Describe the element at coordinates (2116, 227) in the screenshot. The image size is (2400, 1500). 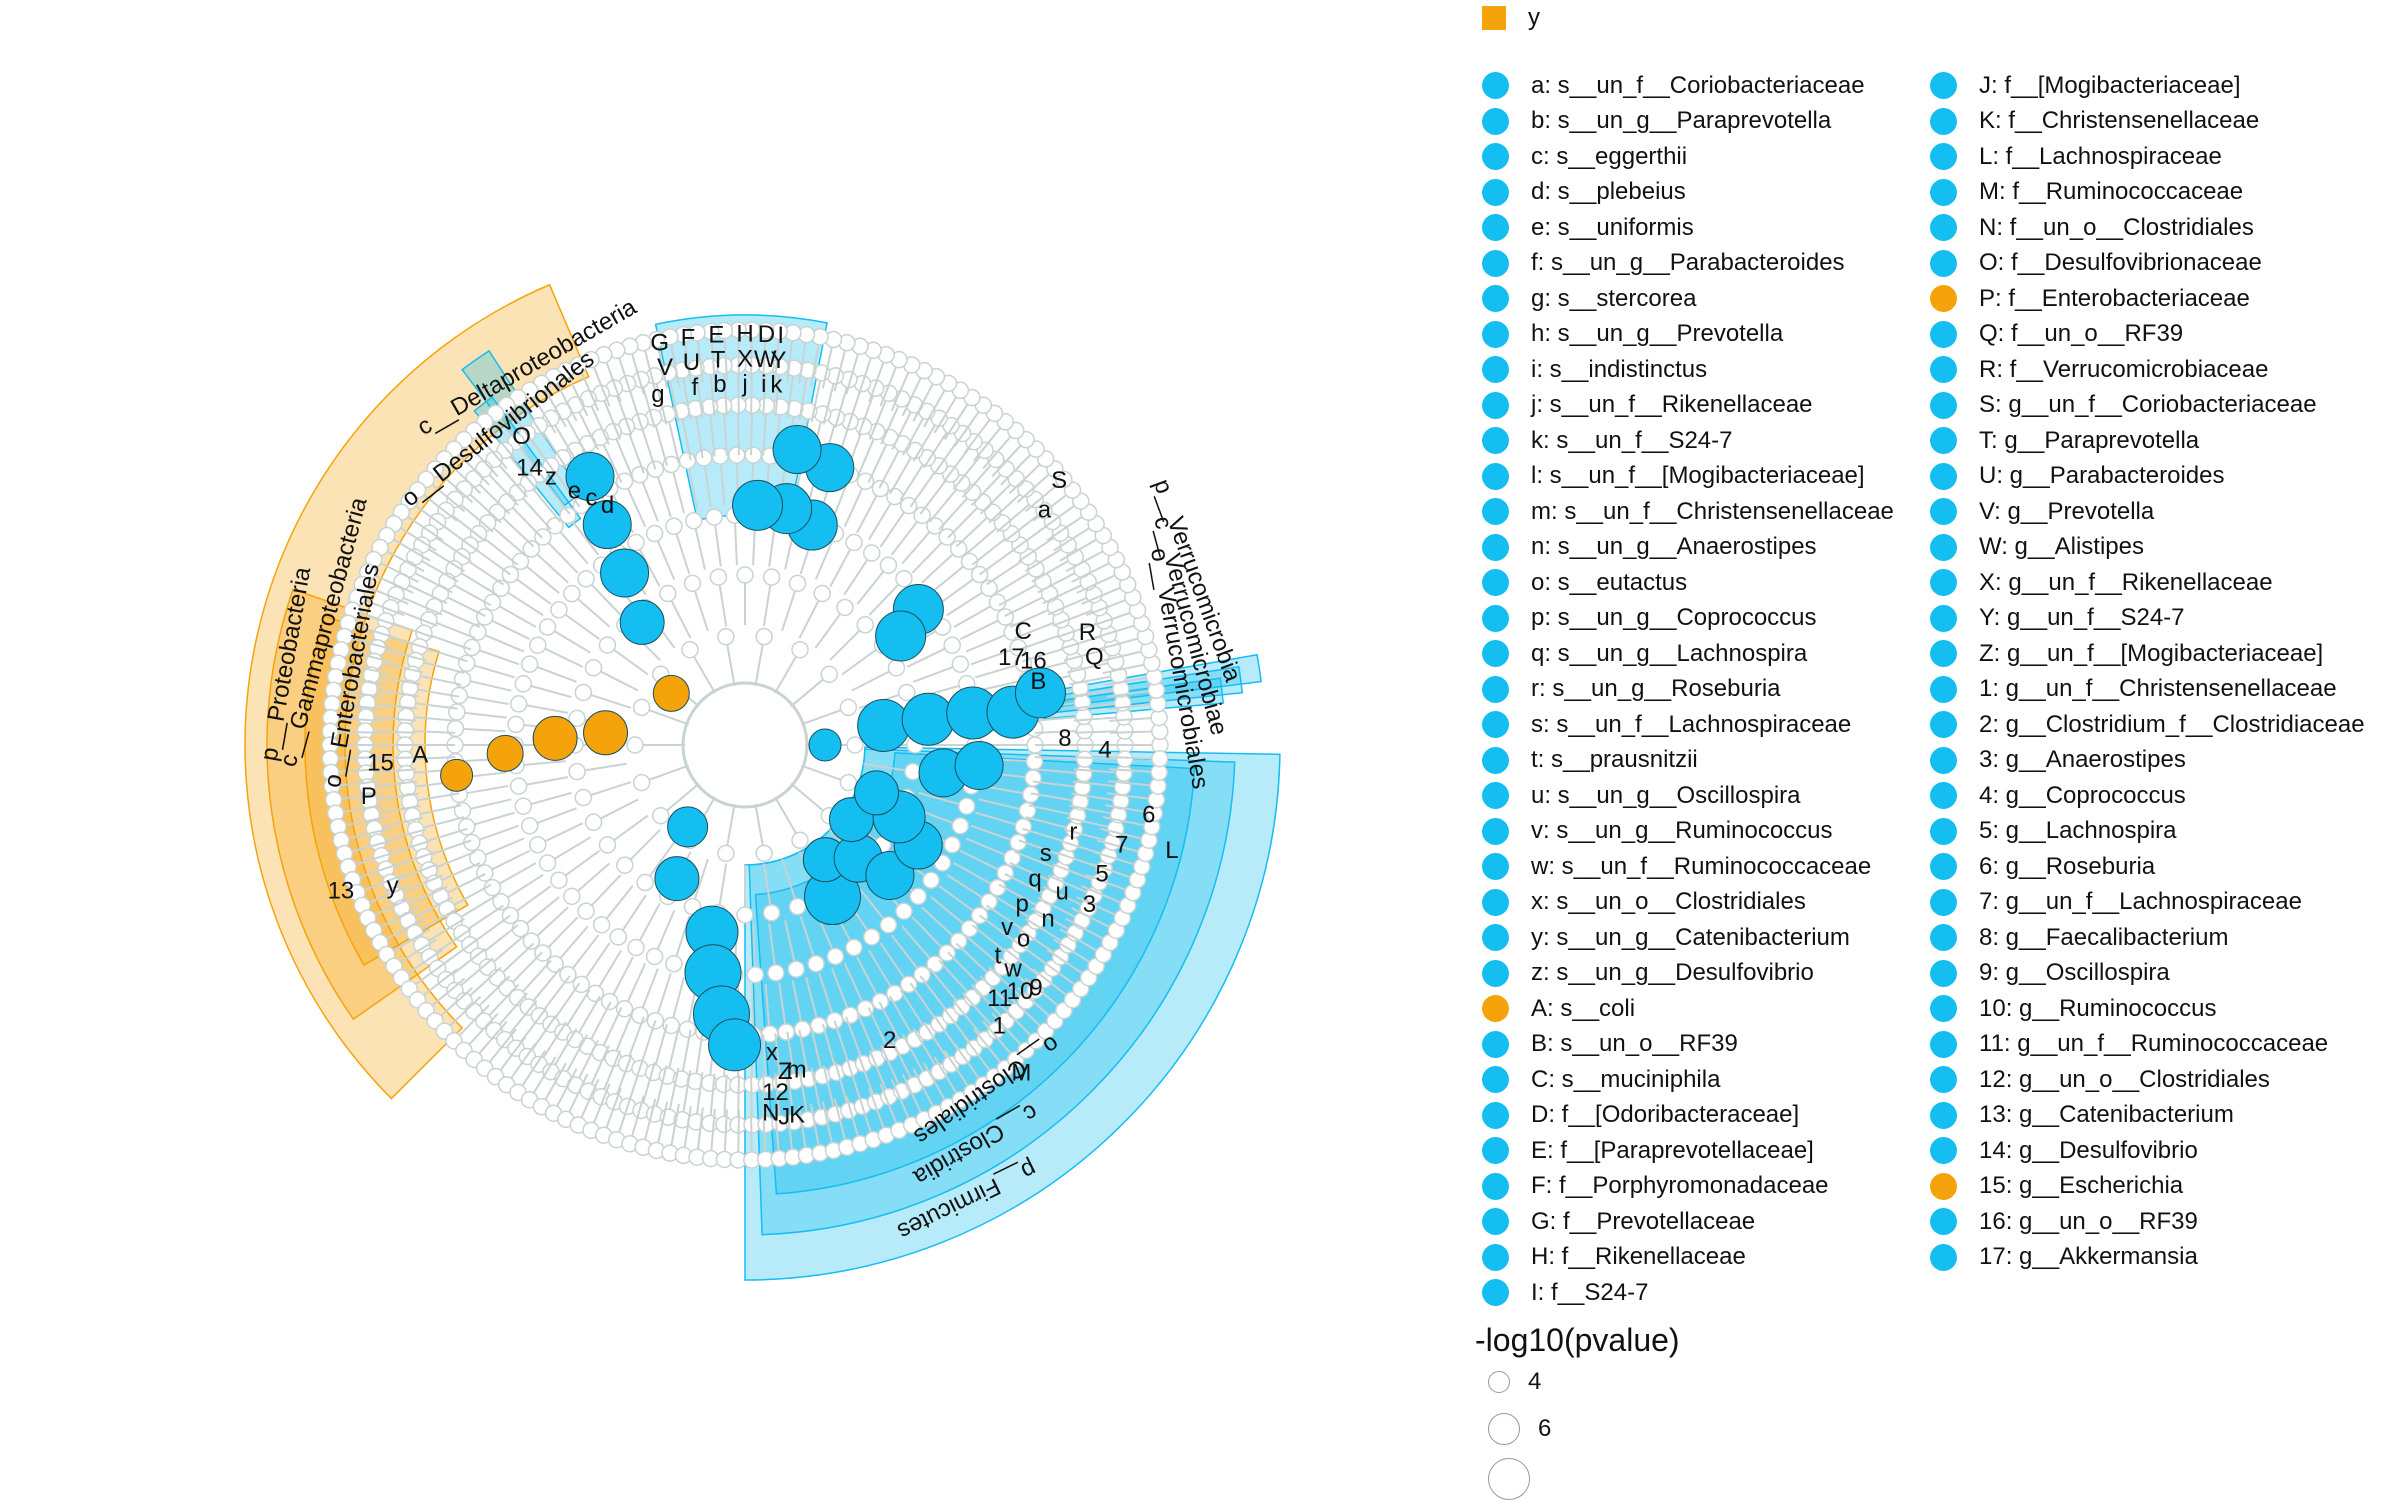
I see `legend-entry-label: N: f__un_o__Clostridiales` at that location.